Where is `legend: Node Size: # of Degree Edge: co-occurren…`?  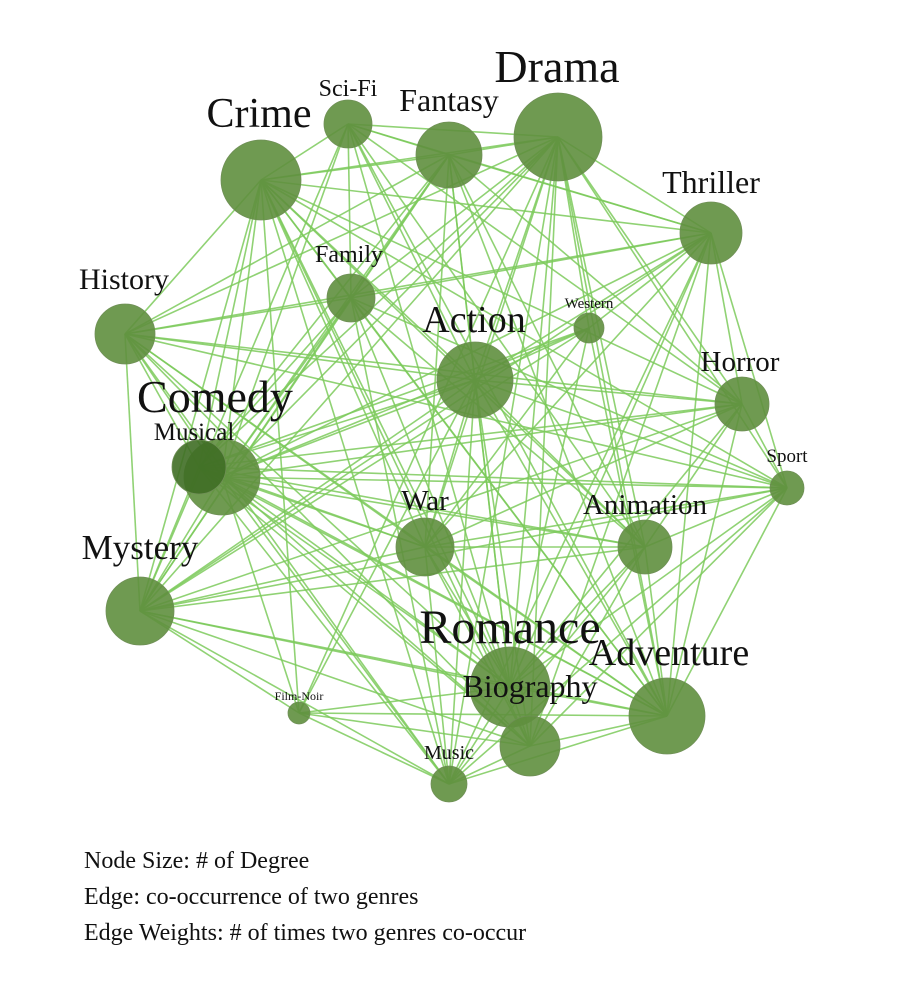 legend: Node Size: # of Degree Edge: co-occurren… is located at coordinates (305, 897).